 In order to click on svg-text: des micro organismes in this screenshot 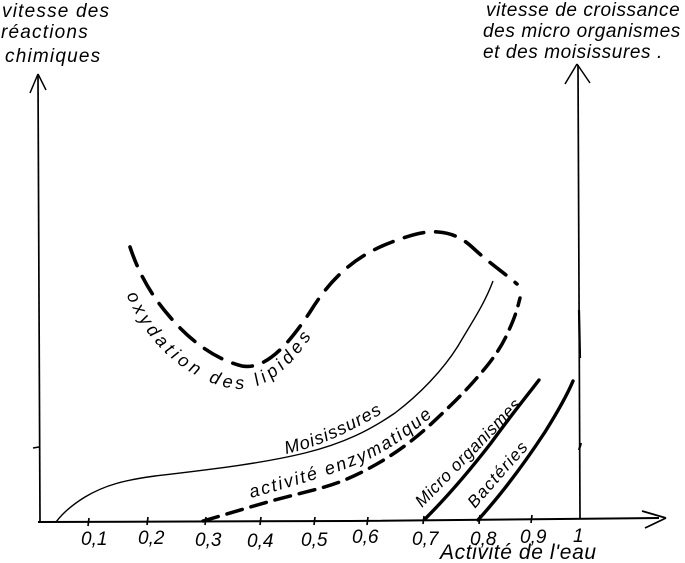, I will do `click(582, 31)`.